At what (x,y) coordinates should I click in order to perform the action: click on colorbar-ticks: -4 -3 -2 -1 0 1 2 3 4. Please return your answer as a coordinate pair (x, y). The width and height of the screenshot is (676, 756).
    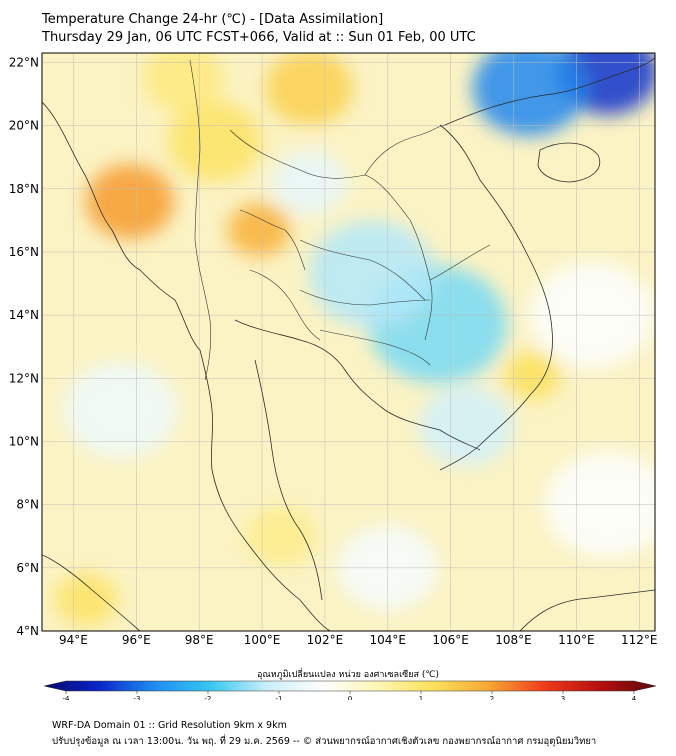
    Looking at the image, I should click on (350, 695).